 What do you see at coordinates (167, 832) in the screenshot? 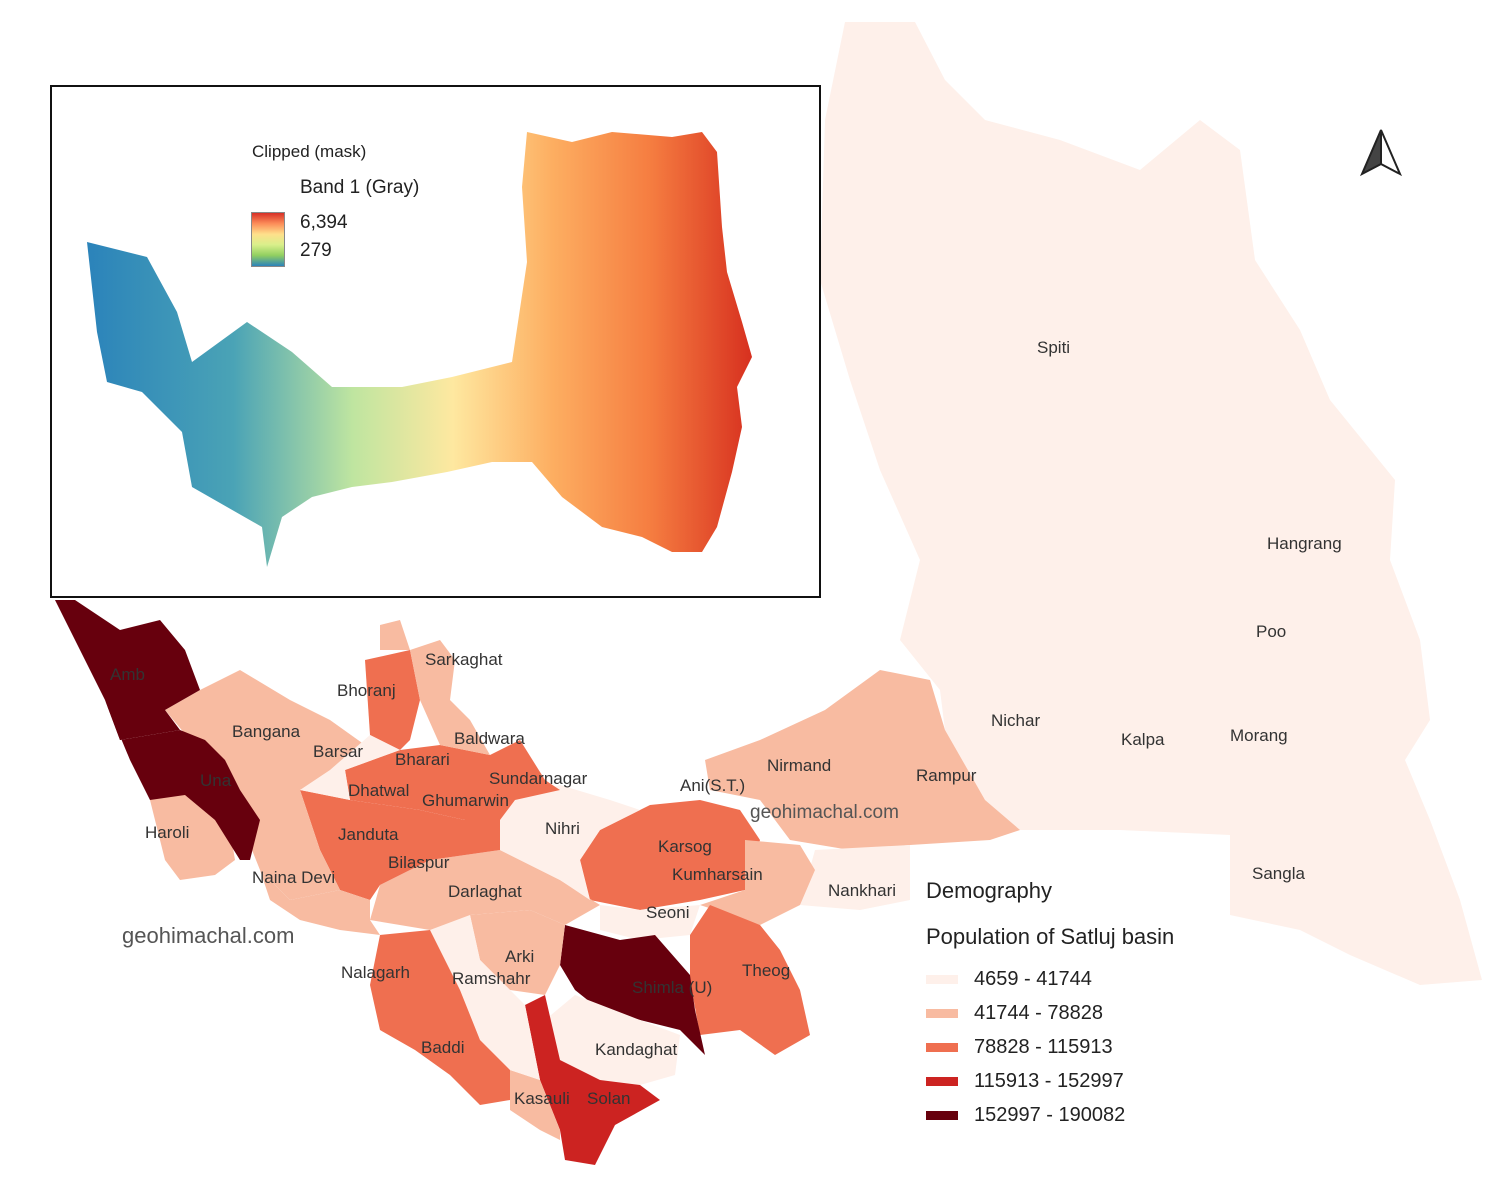
I see `district-label: Haroli` at bounding box center [167, 832].